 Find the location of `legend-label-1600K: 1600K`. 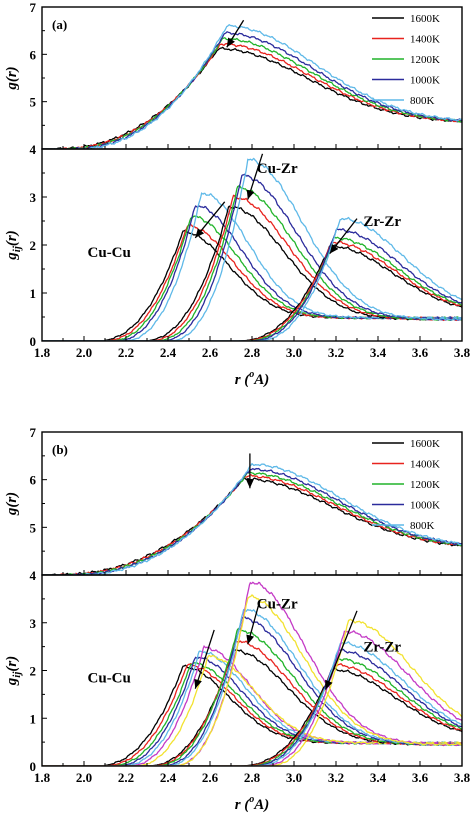

legend-label-1600K: 1600K is located at coordinates (425, 19).